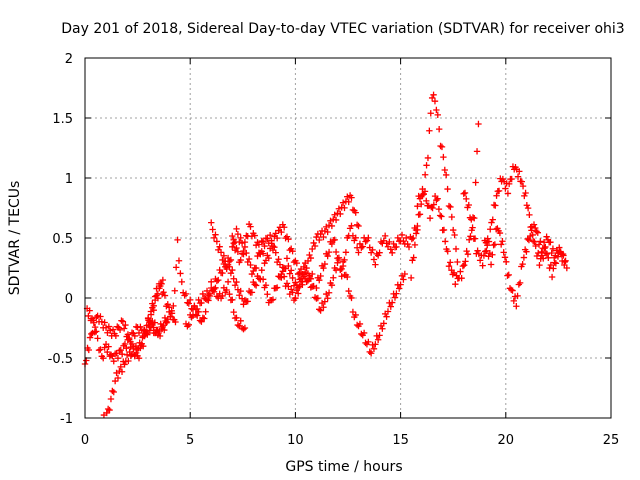 The width and height of the screenshot is (640, 480). I want to click on series-track-m, so click(526, 265).